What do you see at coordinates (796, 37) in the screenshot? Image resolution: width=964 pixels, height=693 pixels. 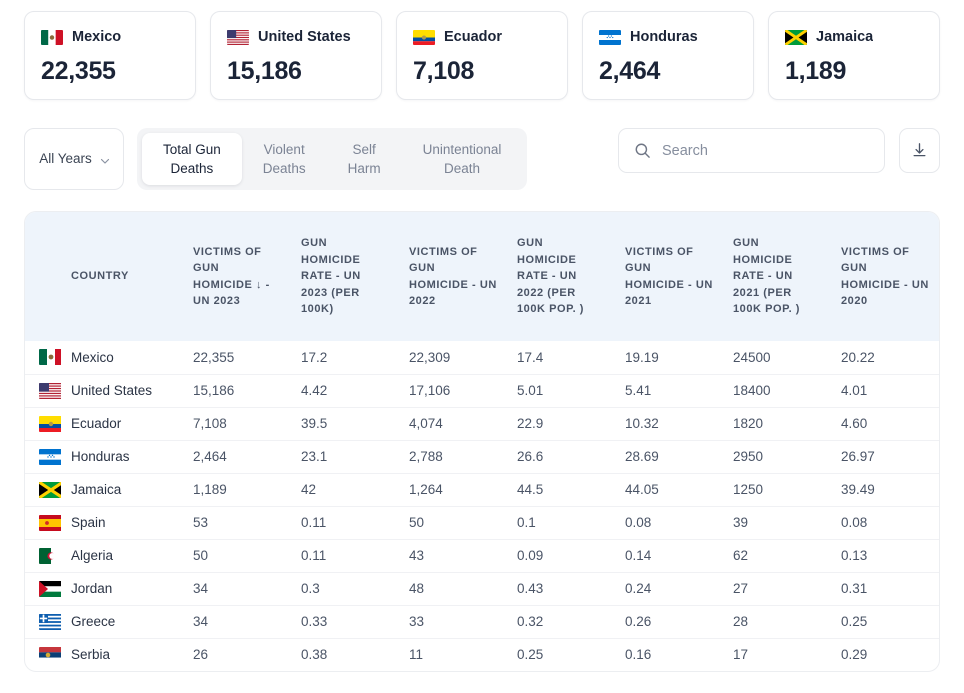 I see `flag-jamaica-icon` at bounding box center [796, 37].